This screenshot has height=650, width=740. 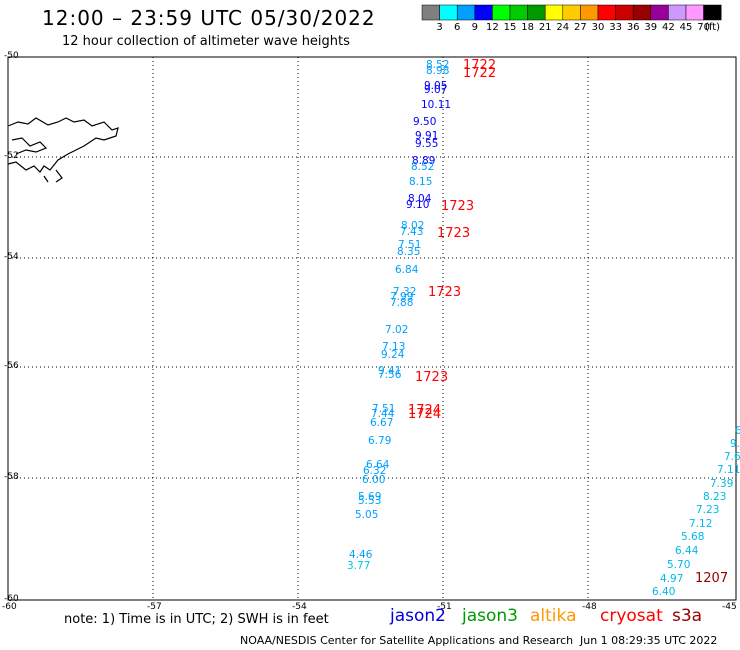 I want to click on swh-label: 4.46, so click(x=361, y=555).